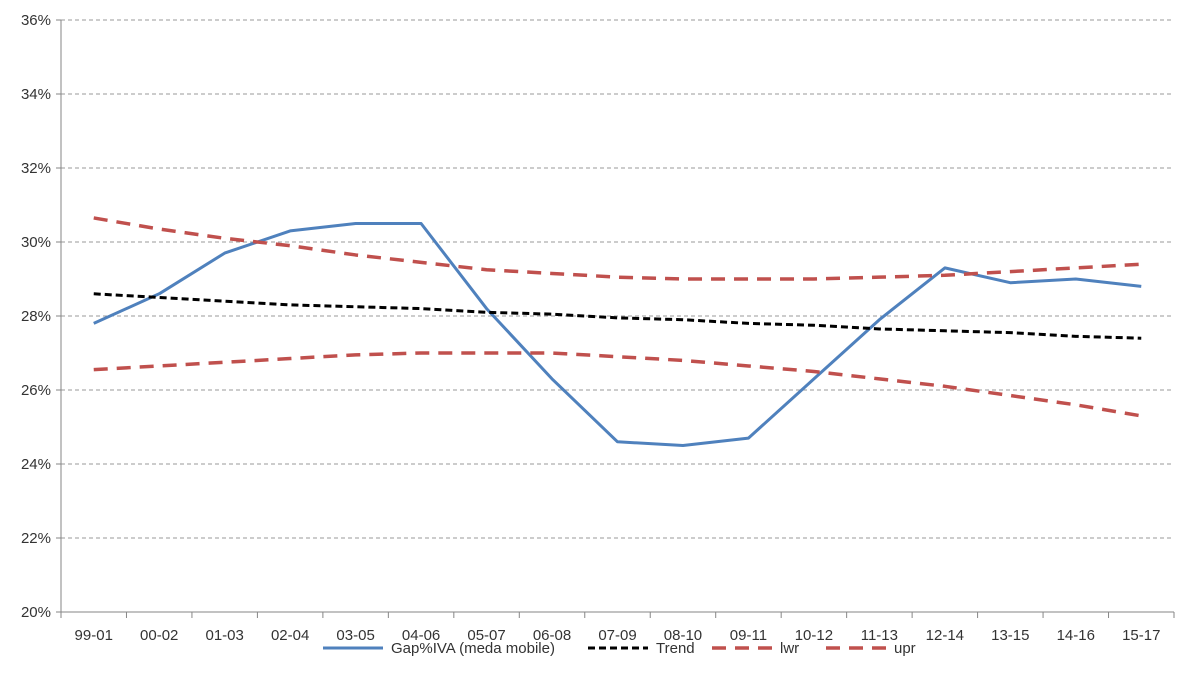 The height and width of the screenshot is (684, 1182). I want to click on x-tick-label: 08-10, so click(683, 635).